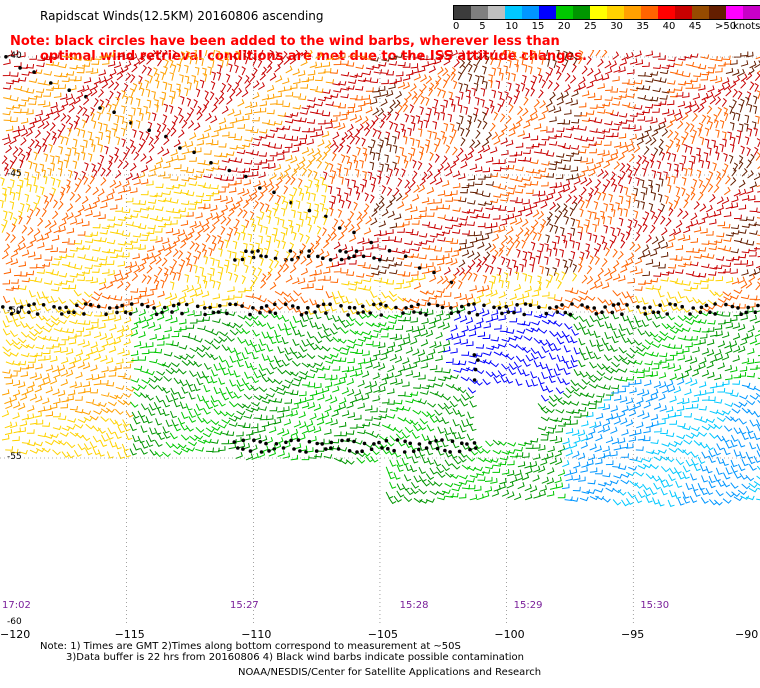 This screenshot has height=688, width=760. What do you see at coordinates (726, 26) in the screenshot?
I see `legend-tick-label: >50` at bounding box center [726, 26].